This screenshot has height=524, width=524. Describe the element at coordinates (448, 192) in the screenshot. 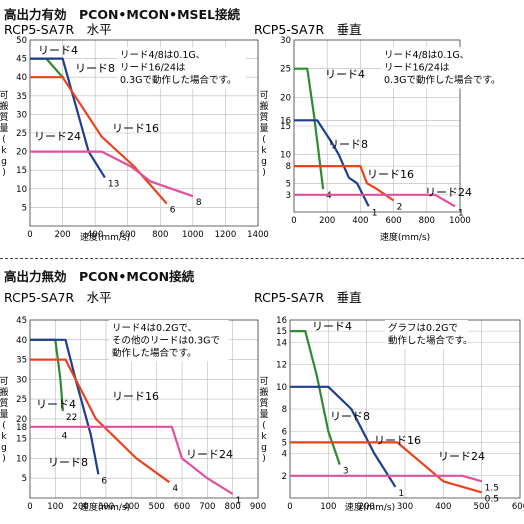

I see `series-name-label: リード24` at that location.